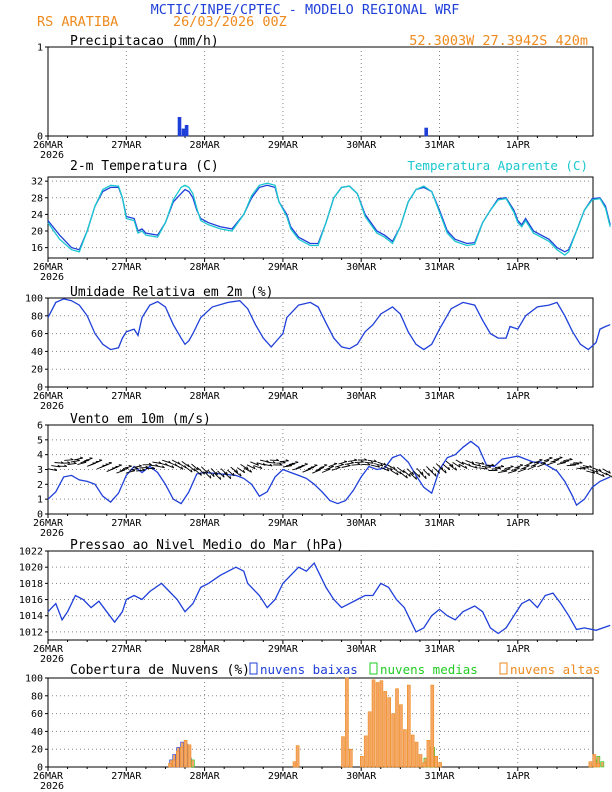 This screenshot has height=792, width=612. I want to click on panel-title: 2-m Temperatura (C), so click(144, 166).